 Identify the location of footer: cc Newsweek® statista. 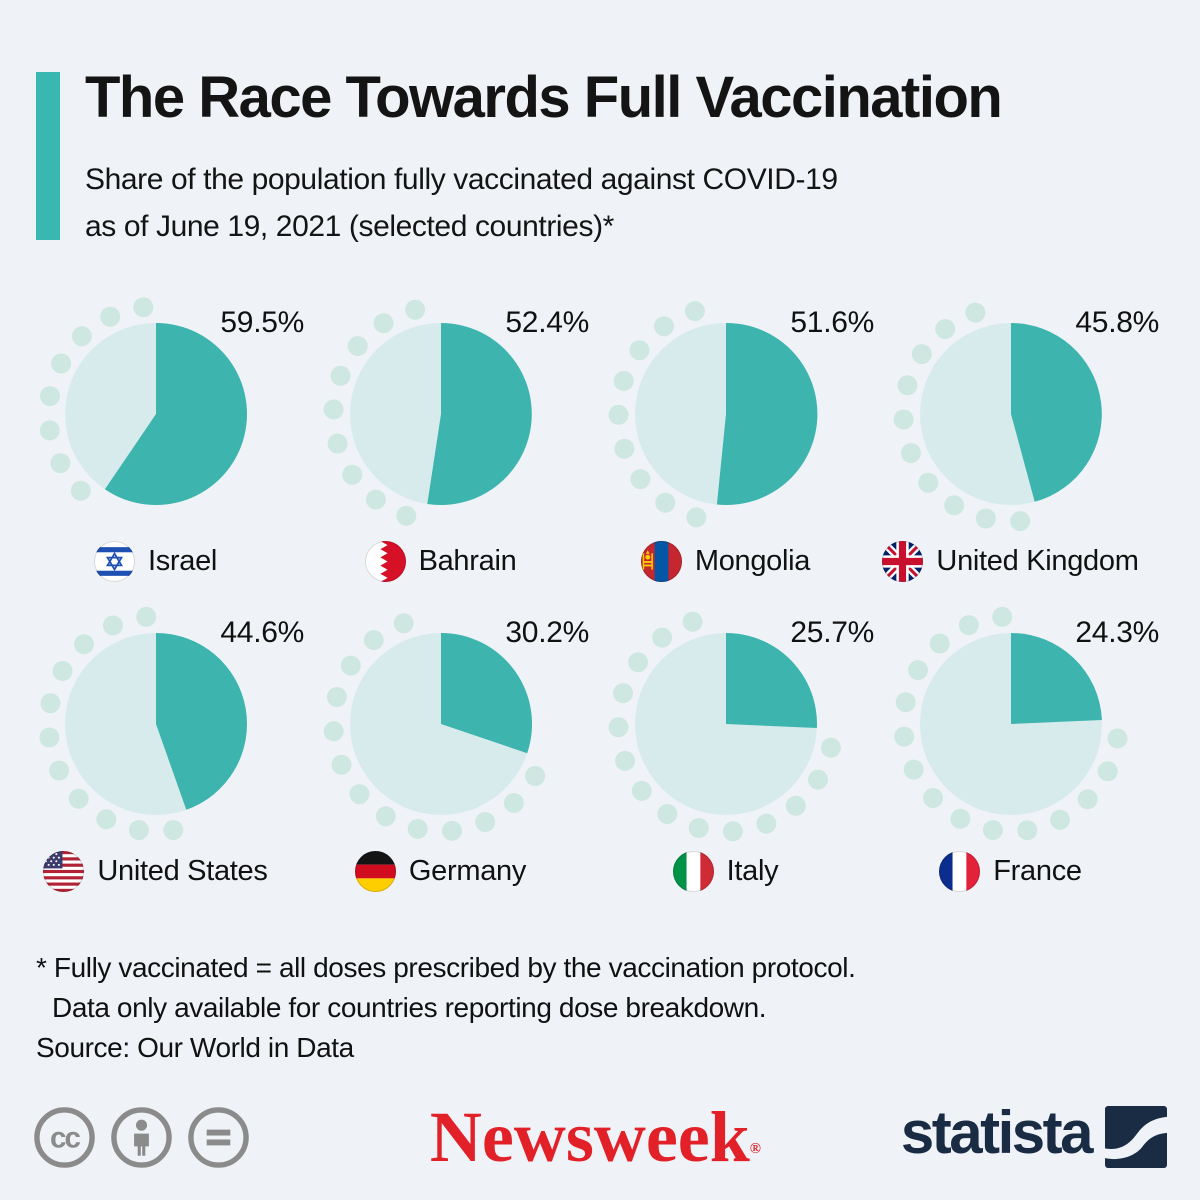
(600, 1137).